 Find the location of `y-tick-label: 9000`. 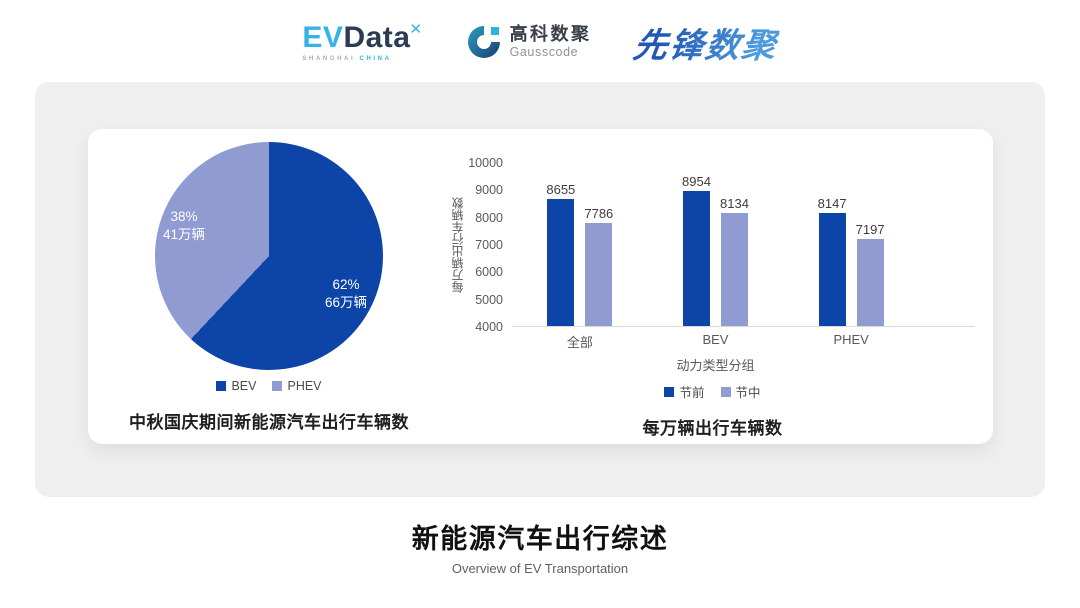

y-tick-label: 9000 is located at coordinates (489, 190).